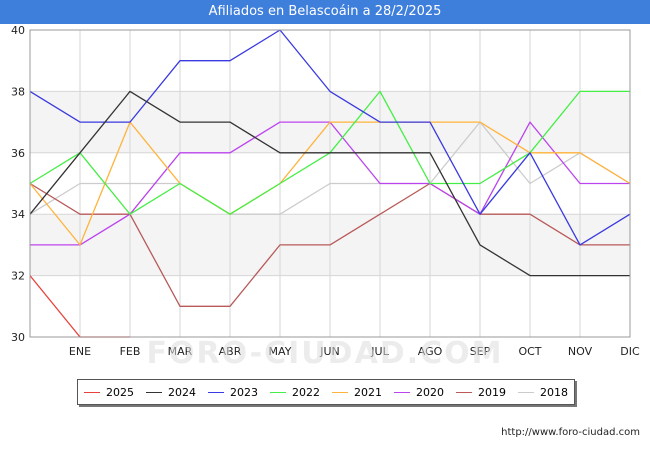 The image size is (650, 450). I want to click on legend-item-2021: 2021, so click(357, 392).